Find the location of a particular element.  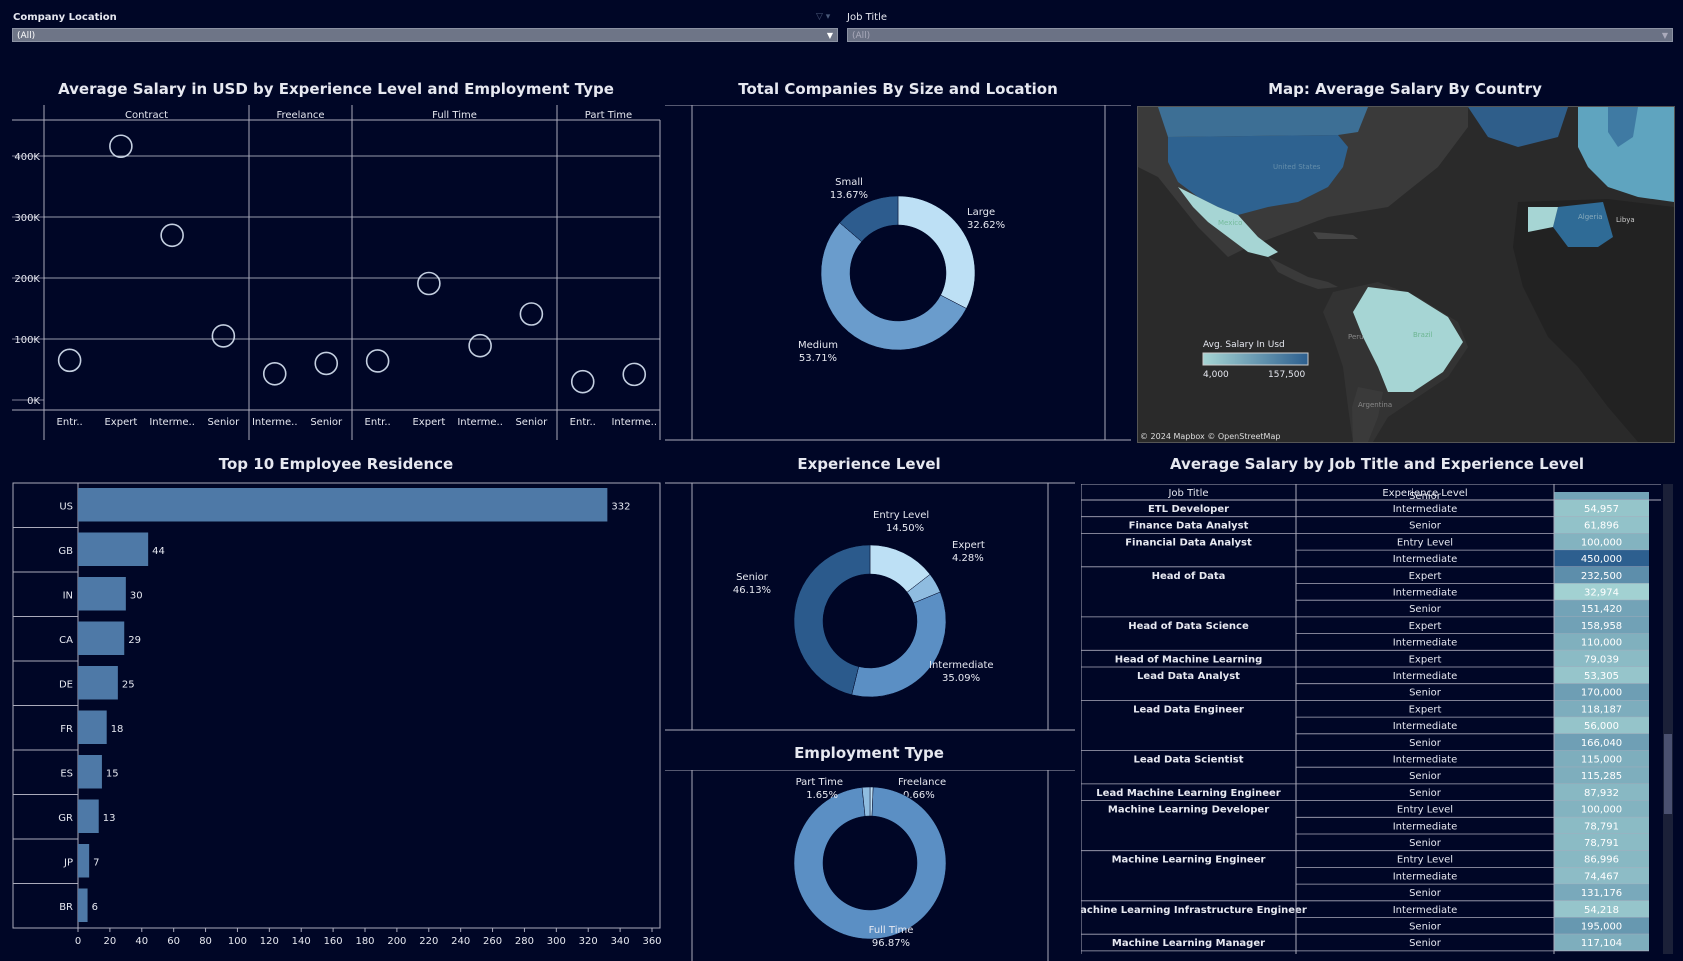

table-salary-value: 100,000 is located at coordinates (1601, 542).